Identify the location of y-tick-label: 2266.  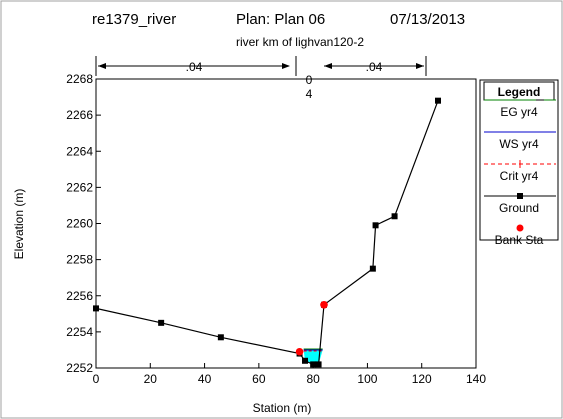
(79, 115).